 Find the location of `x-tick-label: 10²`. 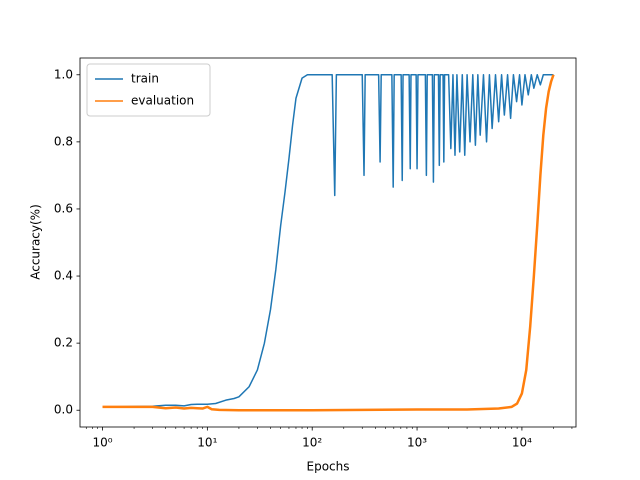

x-tick-label: 10² is located at coordinates (312, 443).